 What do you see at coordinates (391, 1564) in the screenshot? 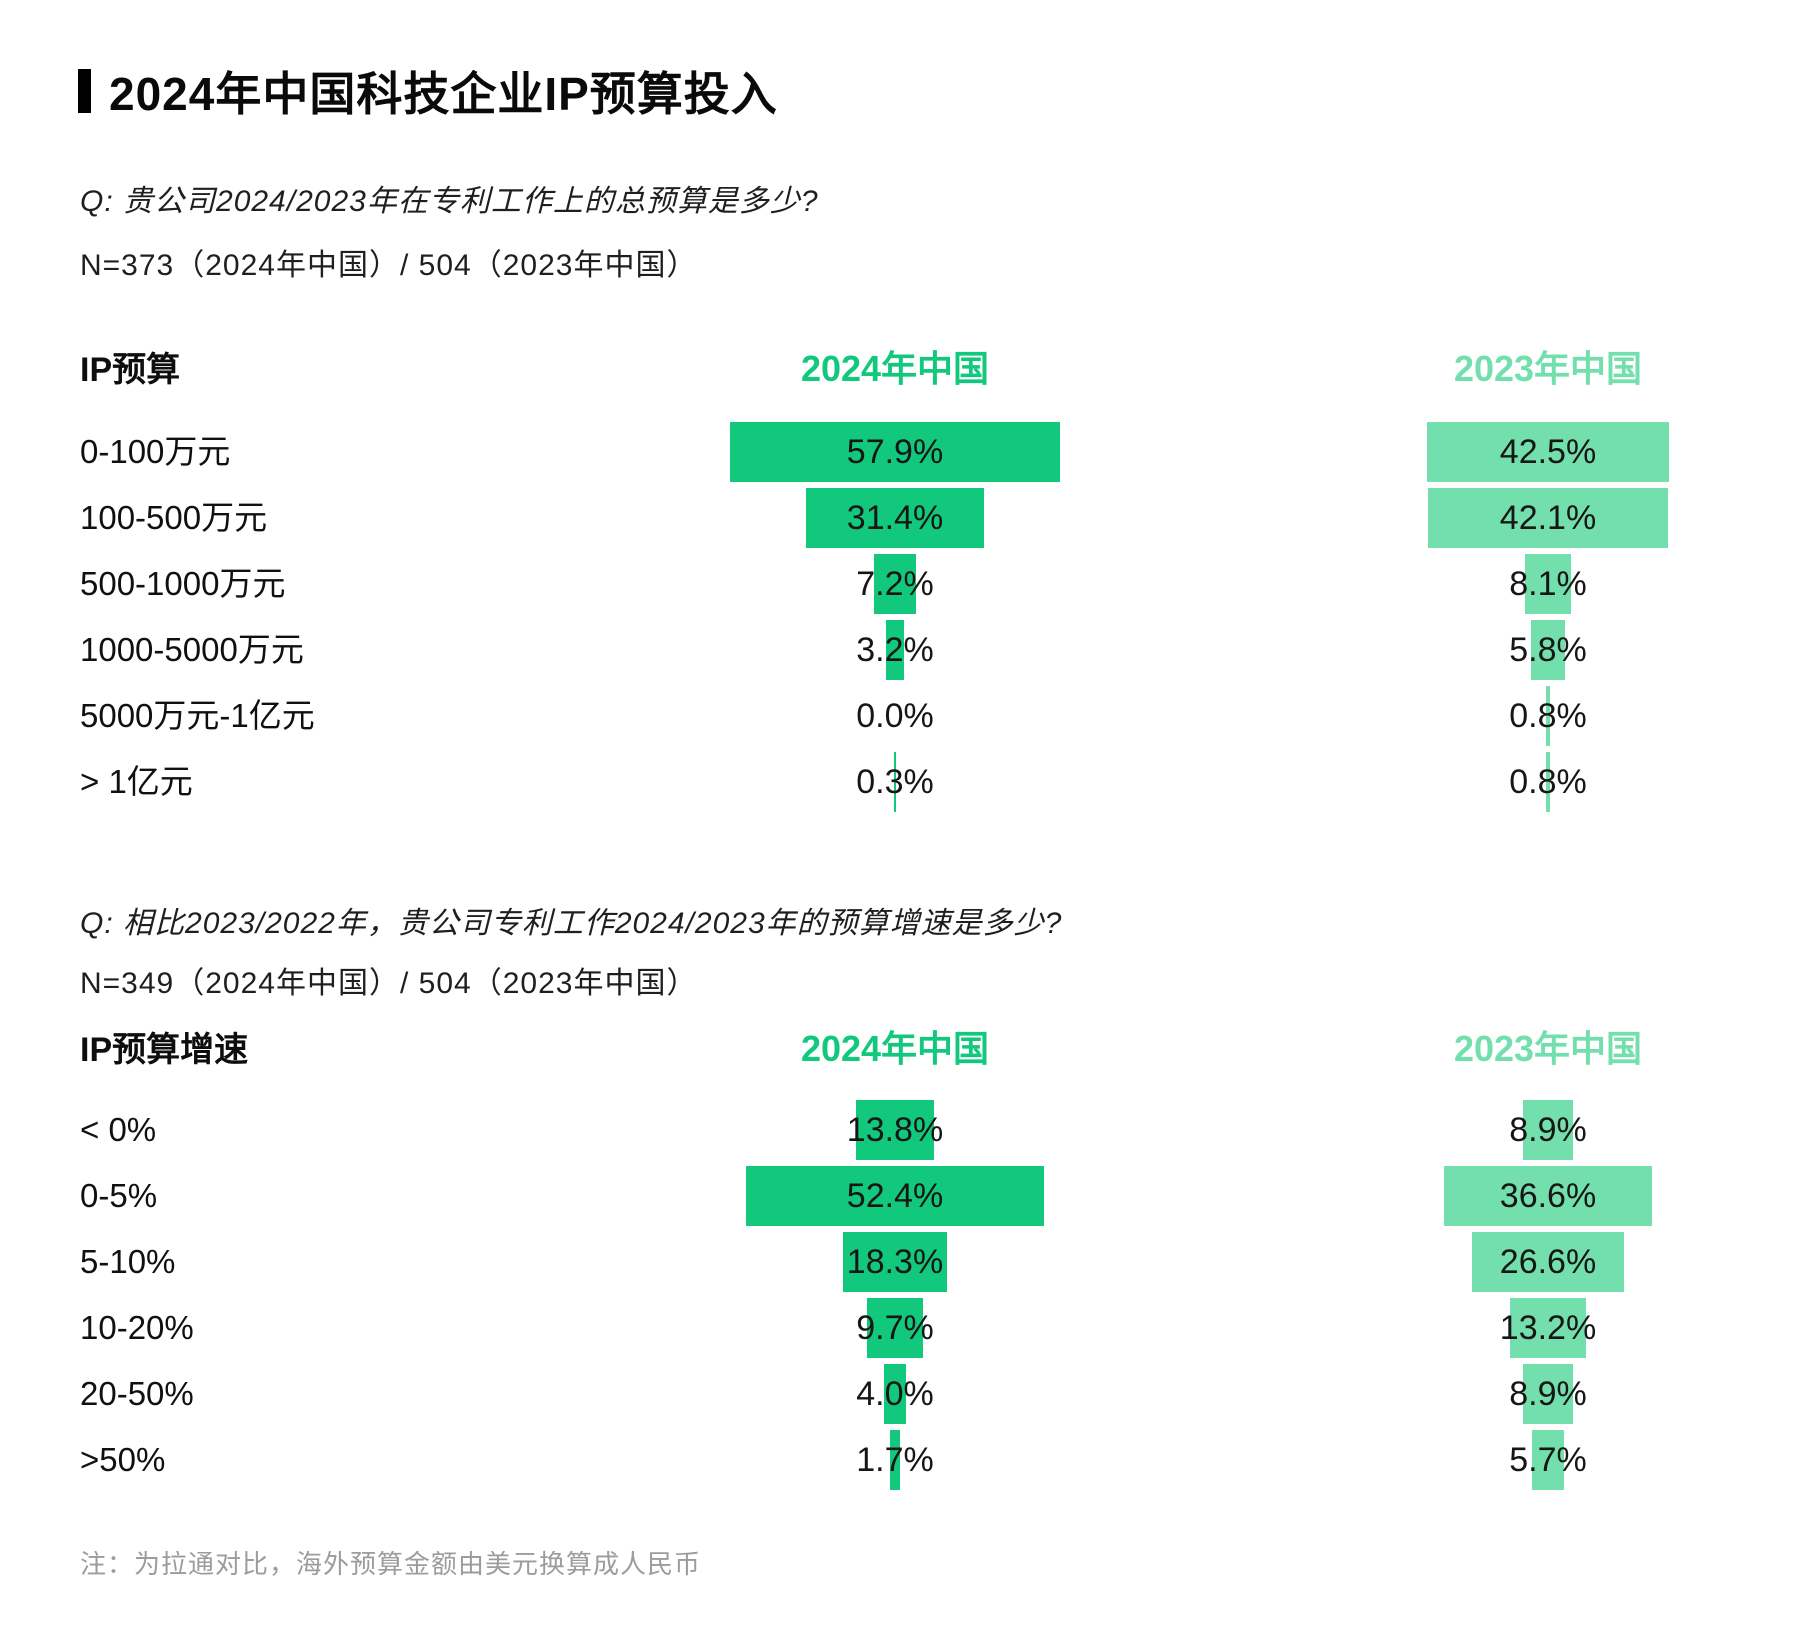
I see `footnote: 注：为拉通对比，海外预算金额由美元换算成人民币` at bounding box center [391, 1564].